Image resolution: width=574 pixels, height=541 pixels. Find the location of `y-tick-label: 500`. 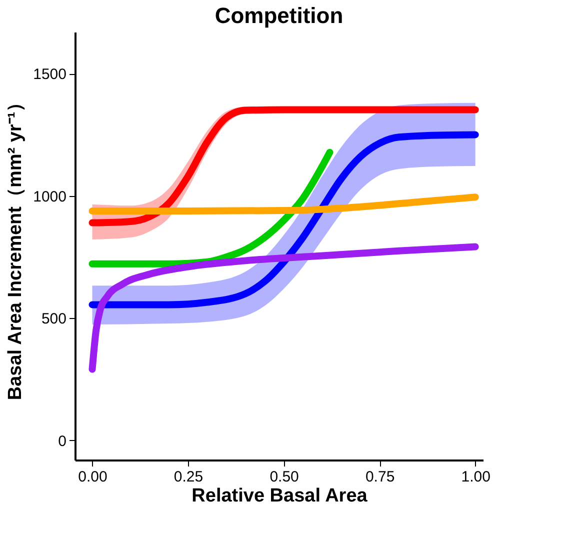

y-tick-label: 500 is located at coordinates (53, 319).